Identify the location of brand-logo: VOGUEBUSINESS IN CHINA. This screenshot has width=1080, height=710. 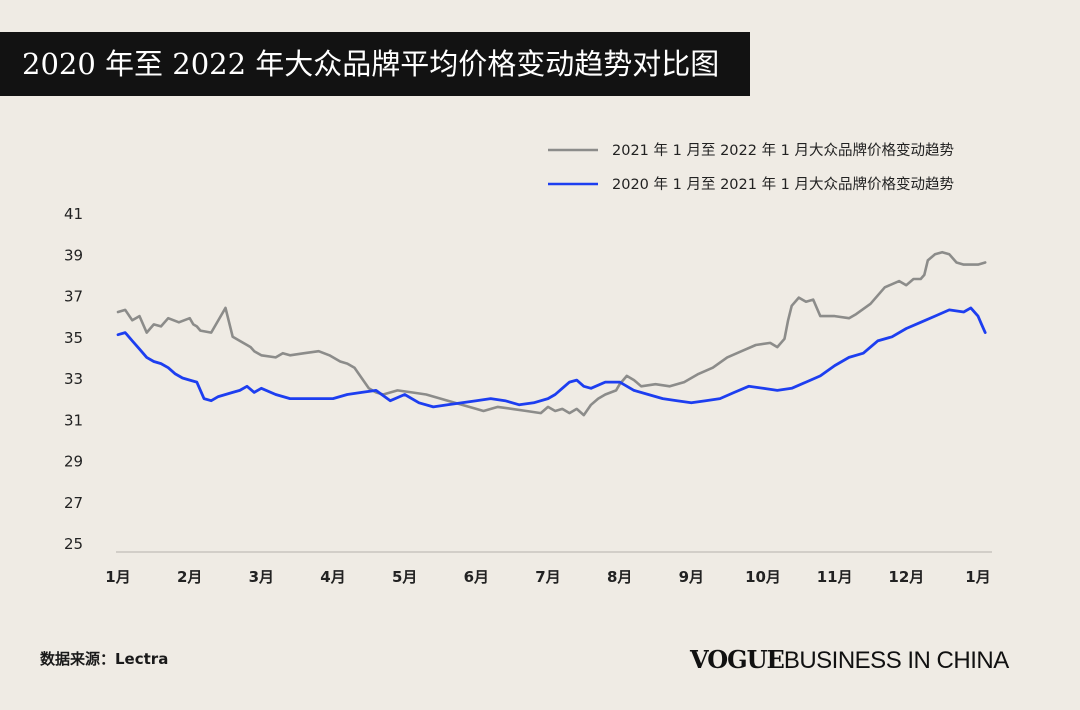
(849, 660).